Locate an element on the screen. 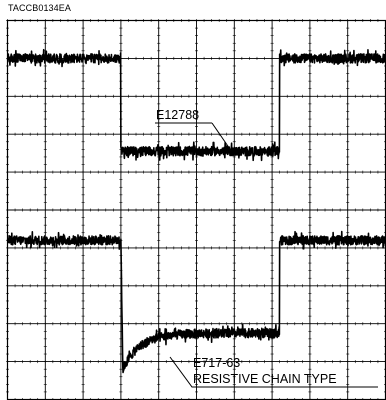 This screenshot has height=400, width=386. annotation-e717-63-label: E717-63 is located at coordinates (216, 363).